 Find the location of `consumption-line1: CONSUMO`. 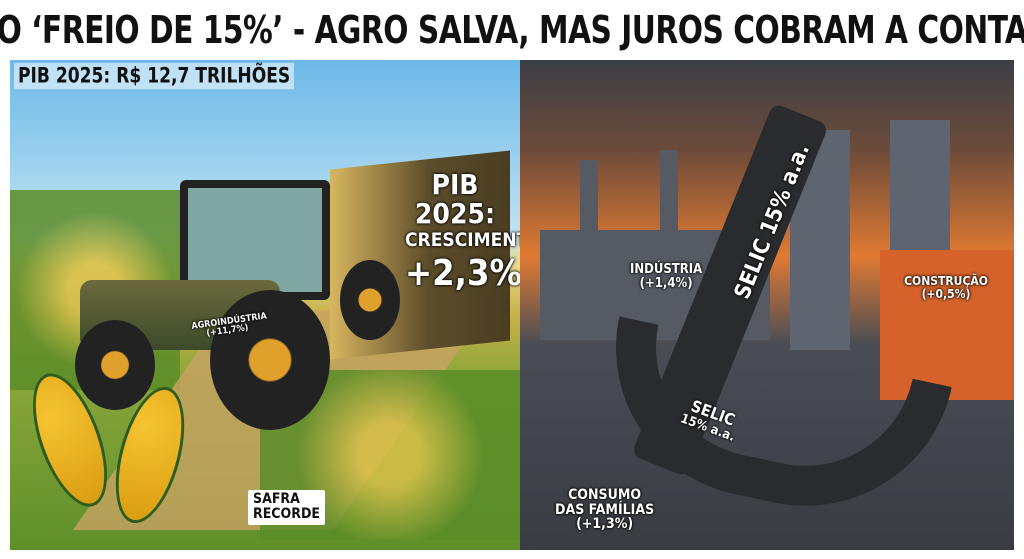

consumption-line1: CONSUMO is located at coordinates (605, 495).